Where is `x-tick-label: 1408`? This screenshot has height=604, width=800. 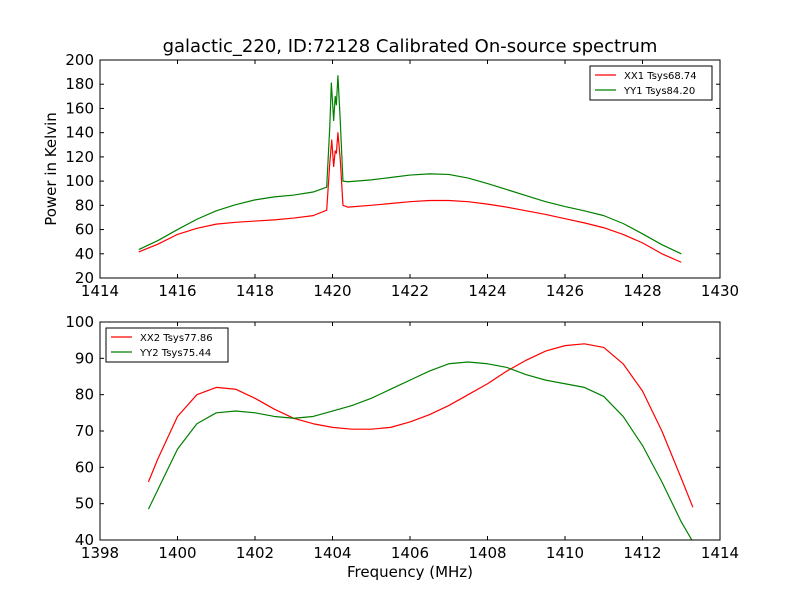
x-tick-label: 1408 is located at coordinates (487, 553).